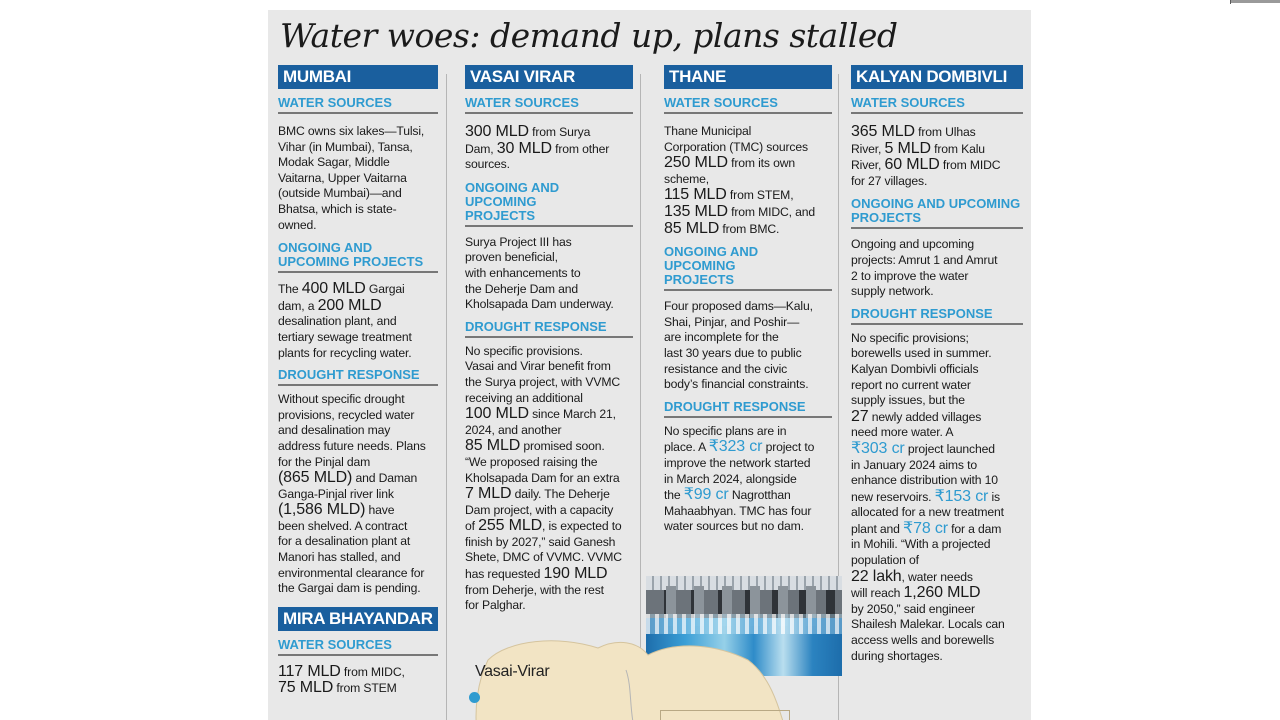 Image resolution: width=1280 pixels, height=720 pixels. What do you see at coordinates (674, 495) in the screenshot?
I see `text-line: the` at bounding box center [674, 495].